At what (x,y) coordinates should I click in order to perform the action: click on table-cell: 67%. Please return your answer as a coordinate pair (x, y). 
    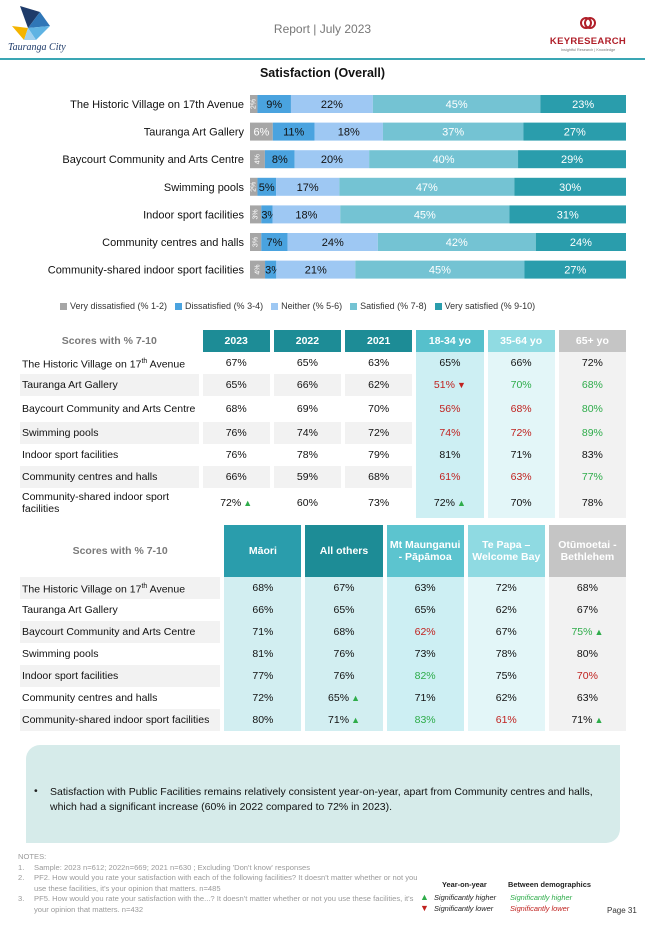
    Looking at the image, I should click on (504, 632).